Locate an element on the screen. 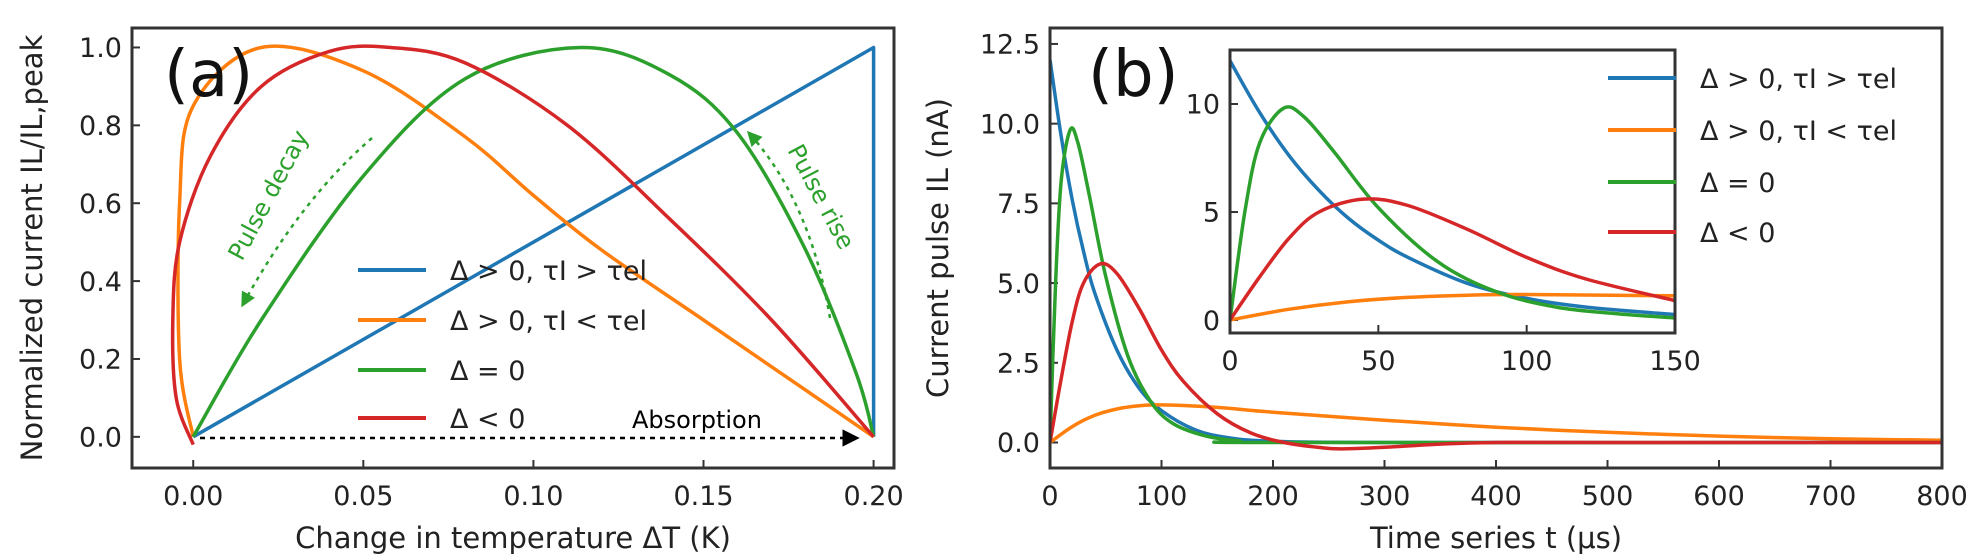 The width and height of the screenshot is (1979, 560). inset-background is located at coordinates (1452, 191).